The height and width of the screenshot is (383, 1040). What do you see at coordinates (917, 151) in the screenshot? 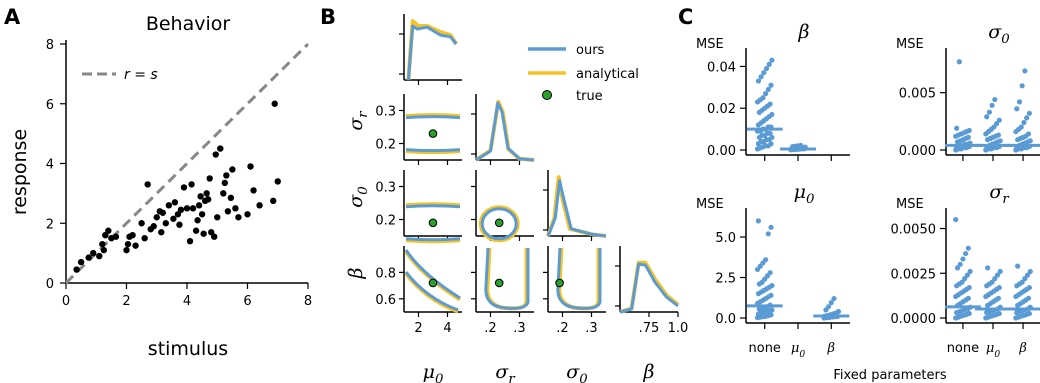
I see `mse-y-tick-label: 0.000` at bounding box center [917, 151].